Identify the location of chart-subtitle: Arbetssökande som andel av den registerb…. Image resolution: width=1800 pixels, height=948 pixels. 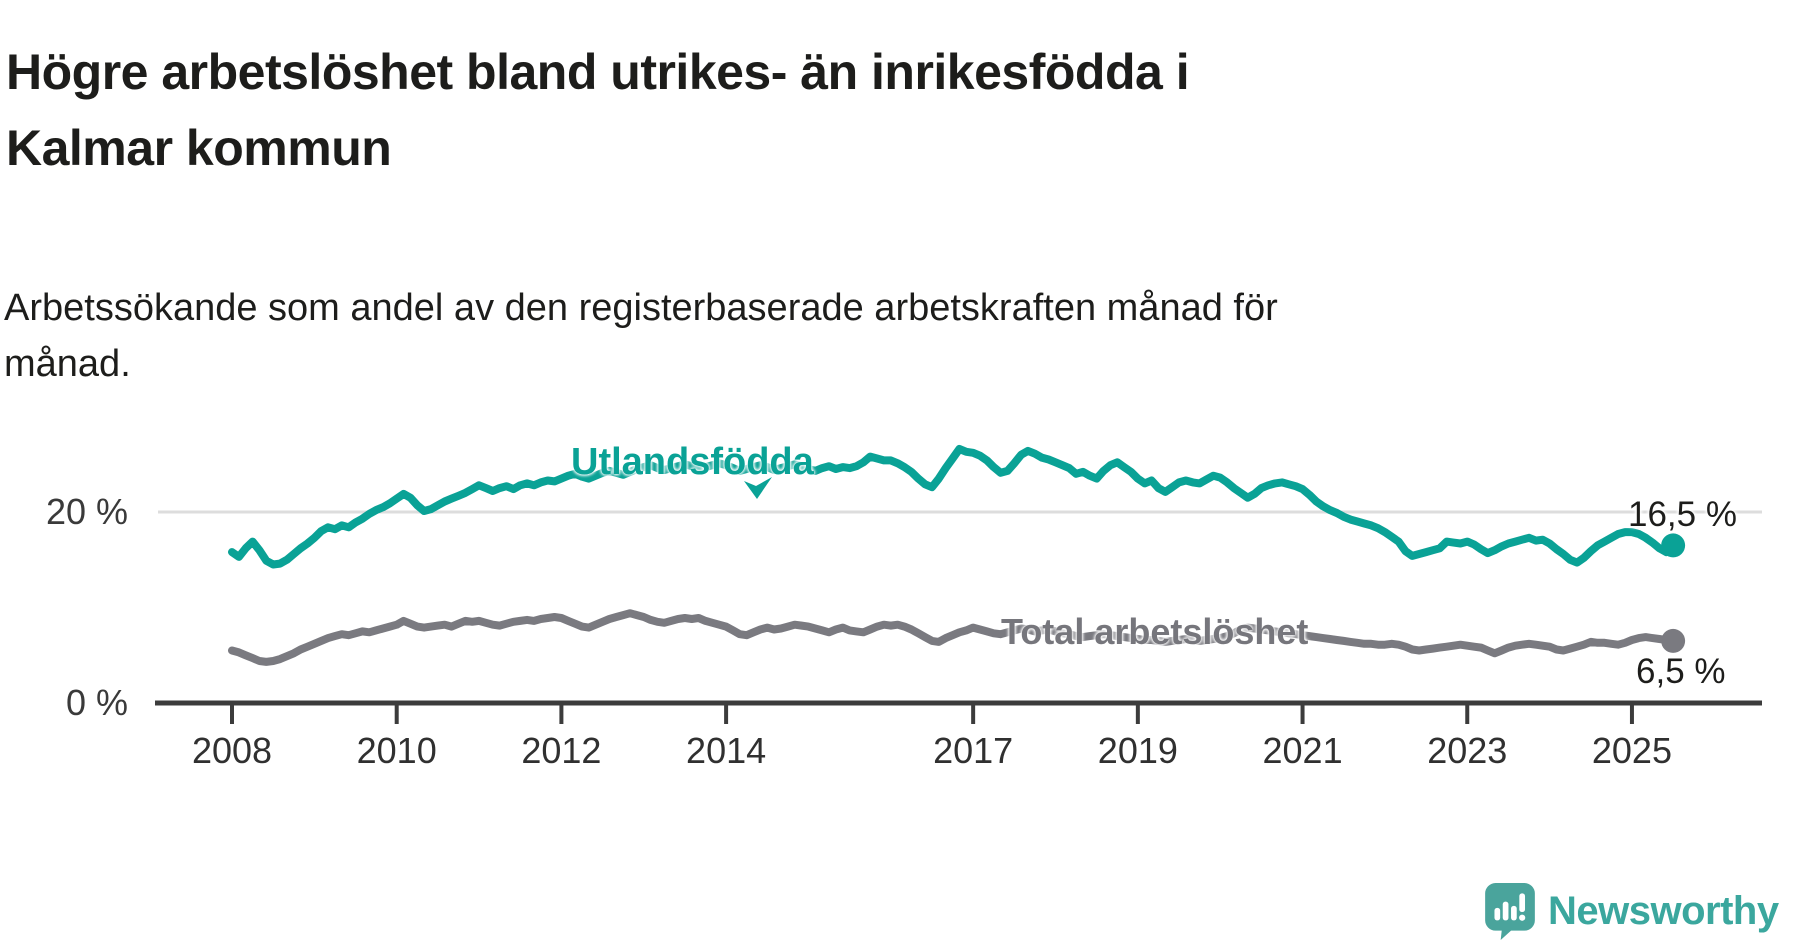
(844, 336).